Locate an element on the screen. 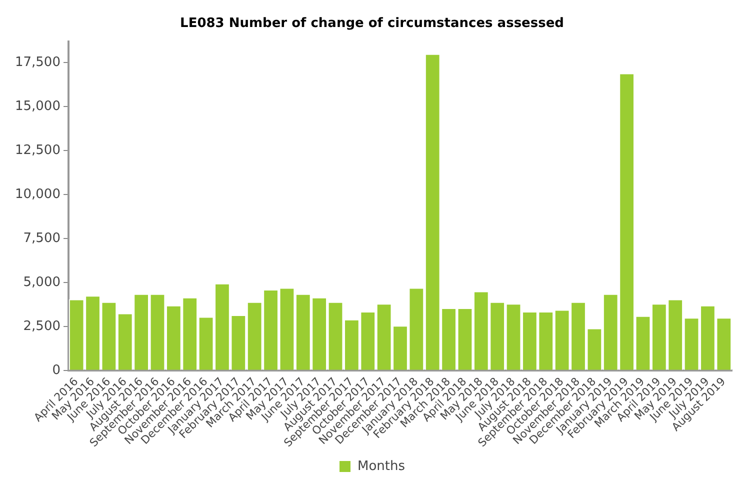  y-tick-label: 2,500 is located at coordinates (41, 326).